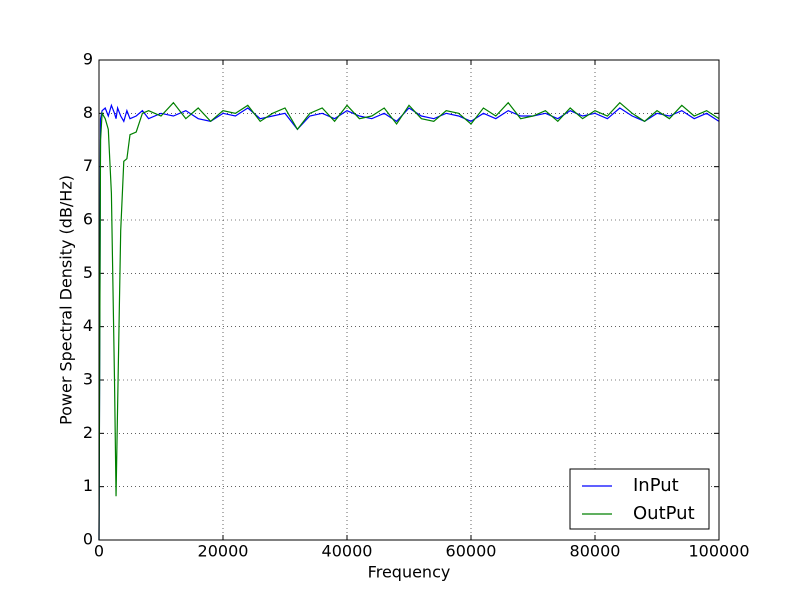 This screenshot has height=600, width=800. I want to click on x-tick-label: 40000, so click(347, 551).